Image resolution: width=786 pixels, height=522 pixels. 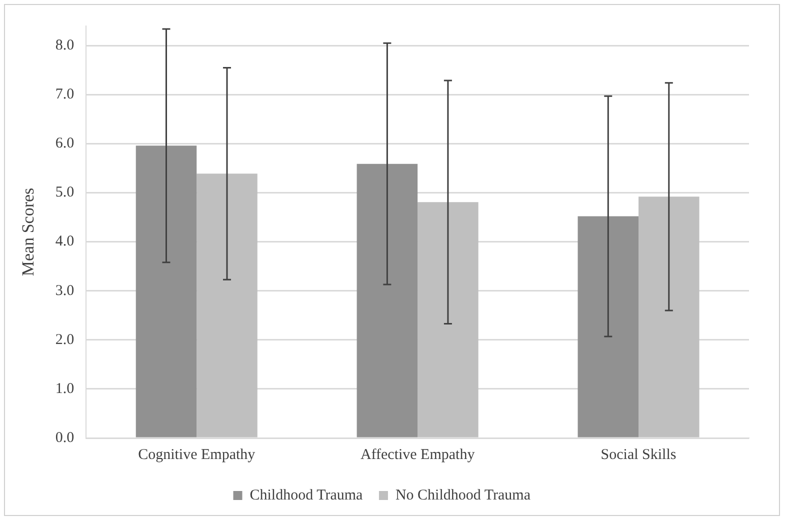 I want to click on y-tick-label: 6.0, so click(x=64, y=144).